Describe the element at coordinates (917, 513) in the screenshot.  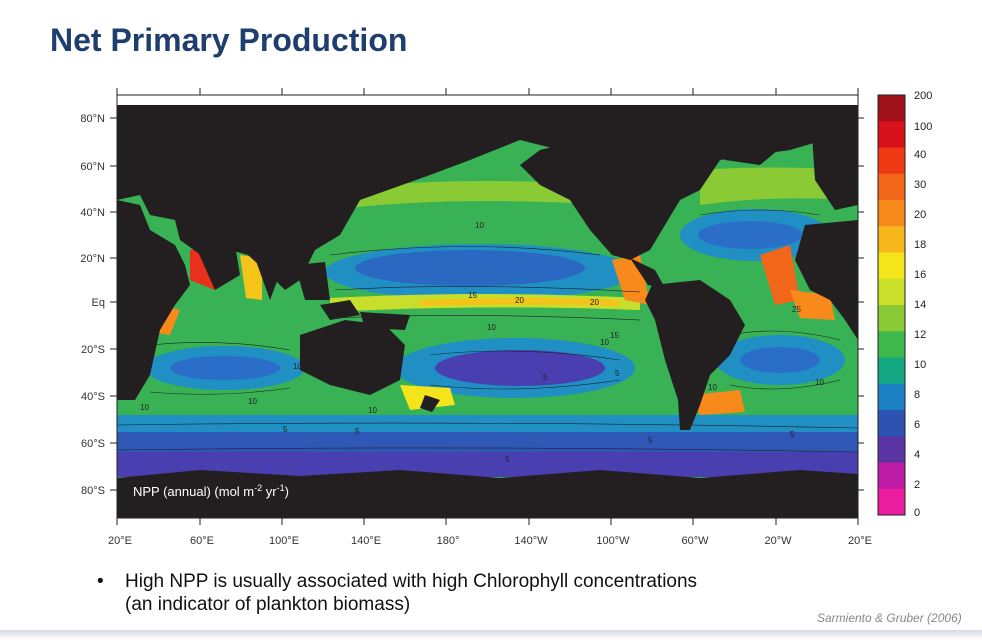
I see `colorbar-tick: 0` at that location.